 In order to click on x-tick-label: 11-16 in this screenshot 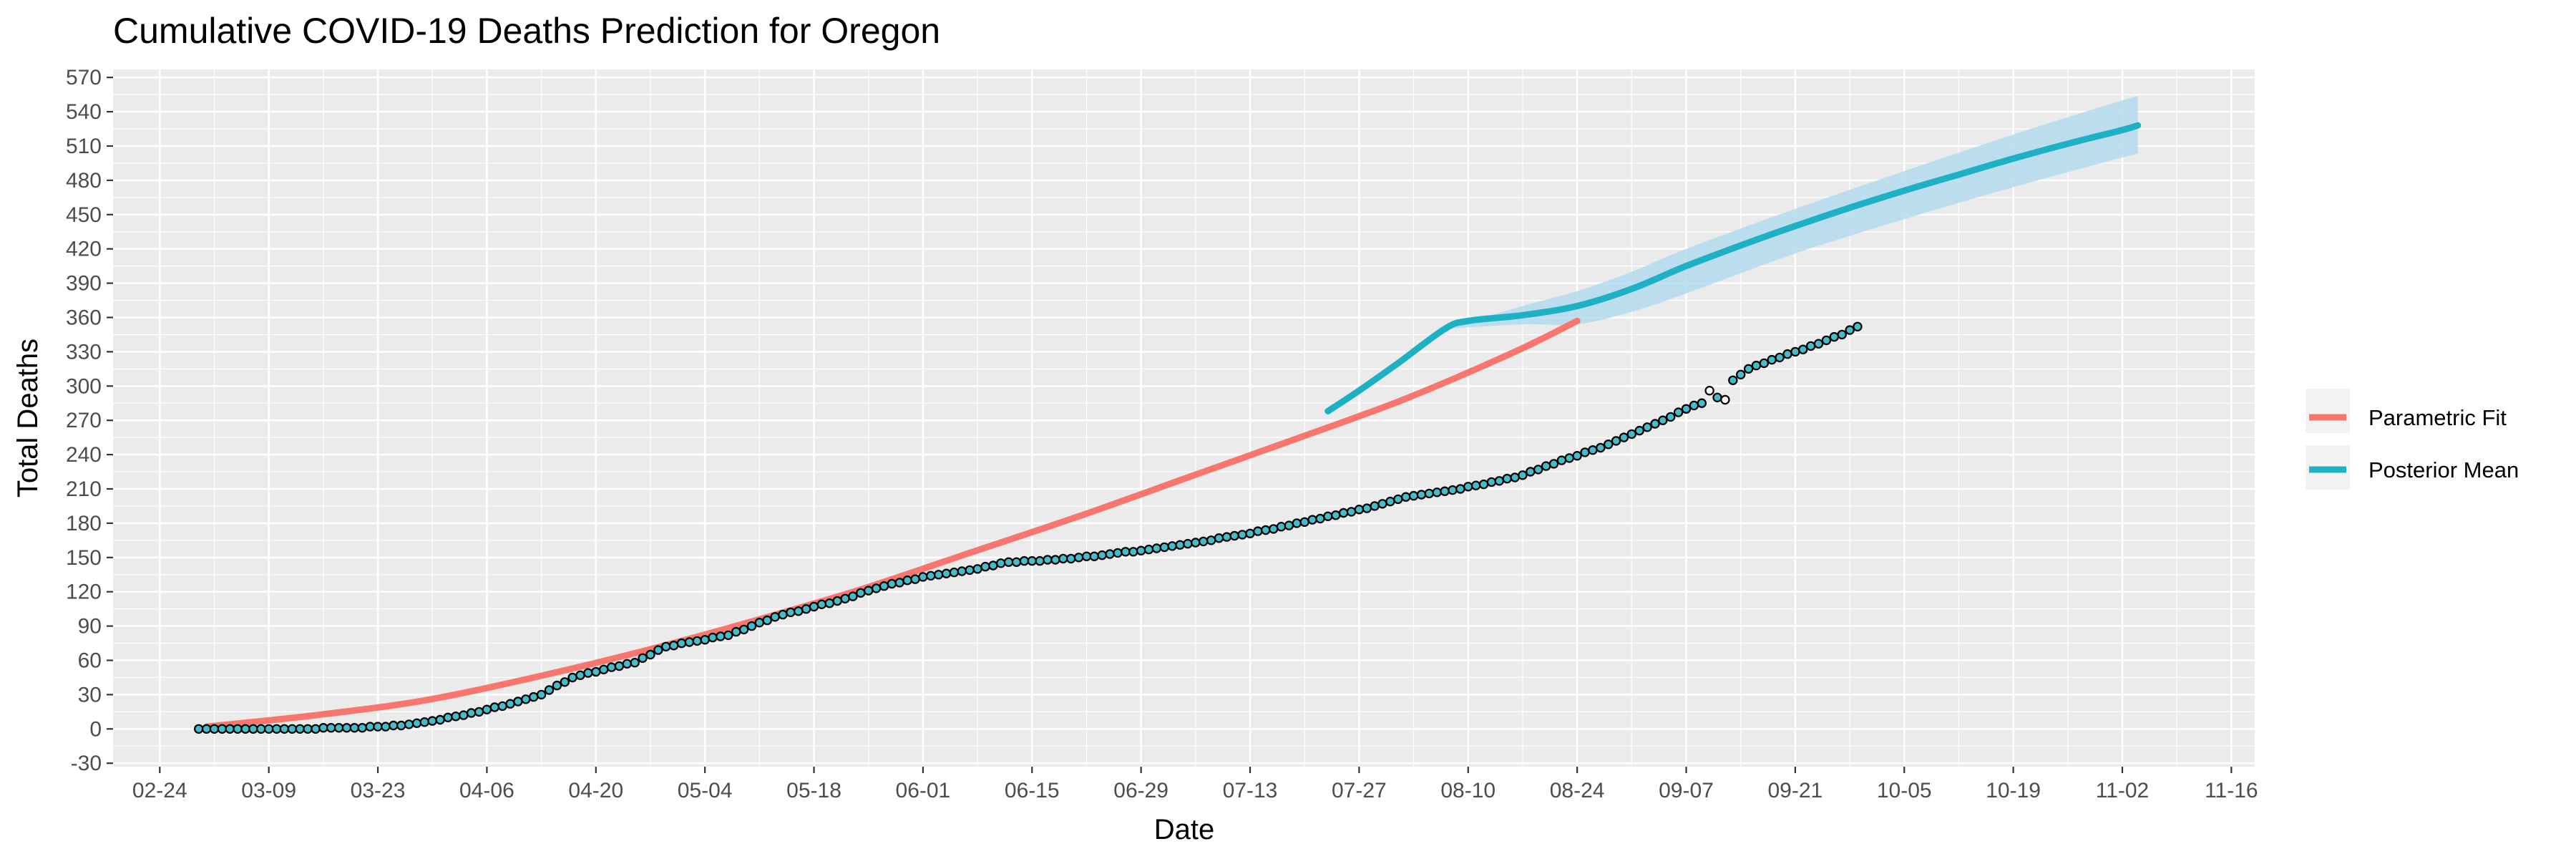, I will do `click(2231, 790)`.